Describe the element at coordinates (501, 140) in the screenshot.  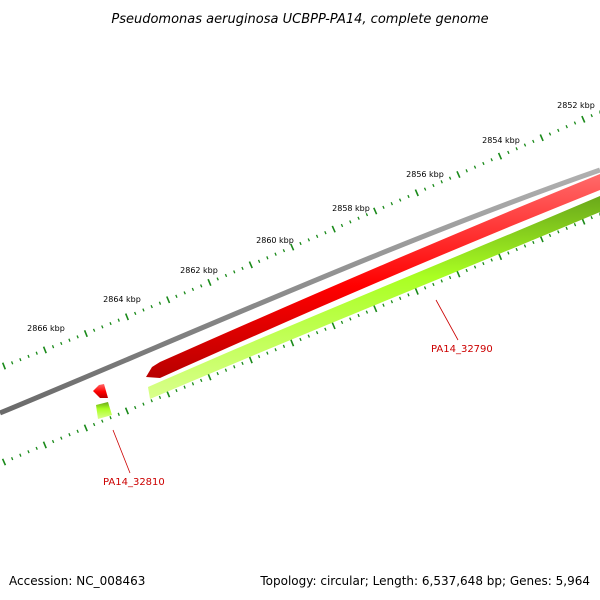
I see `ruler-label: 2854 kbp` at that location.